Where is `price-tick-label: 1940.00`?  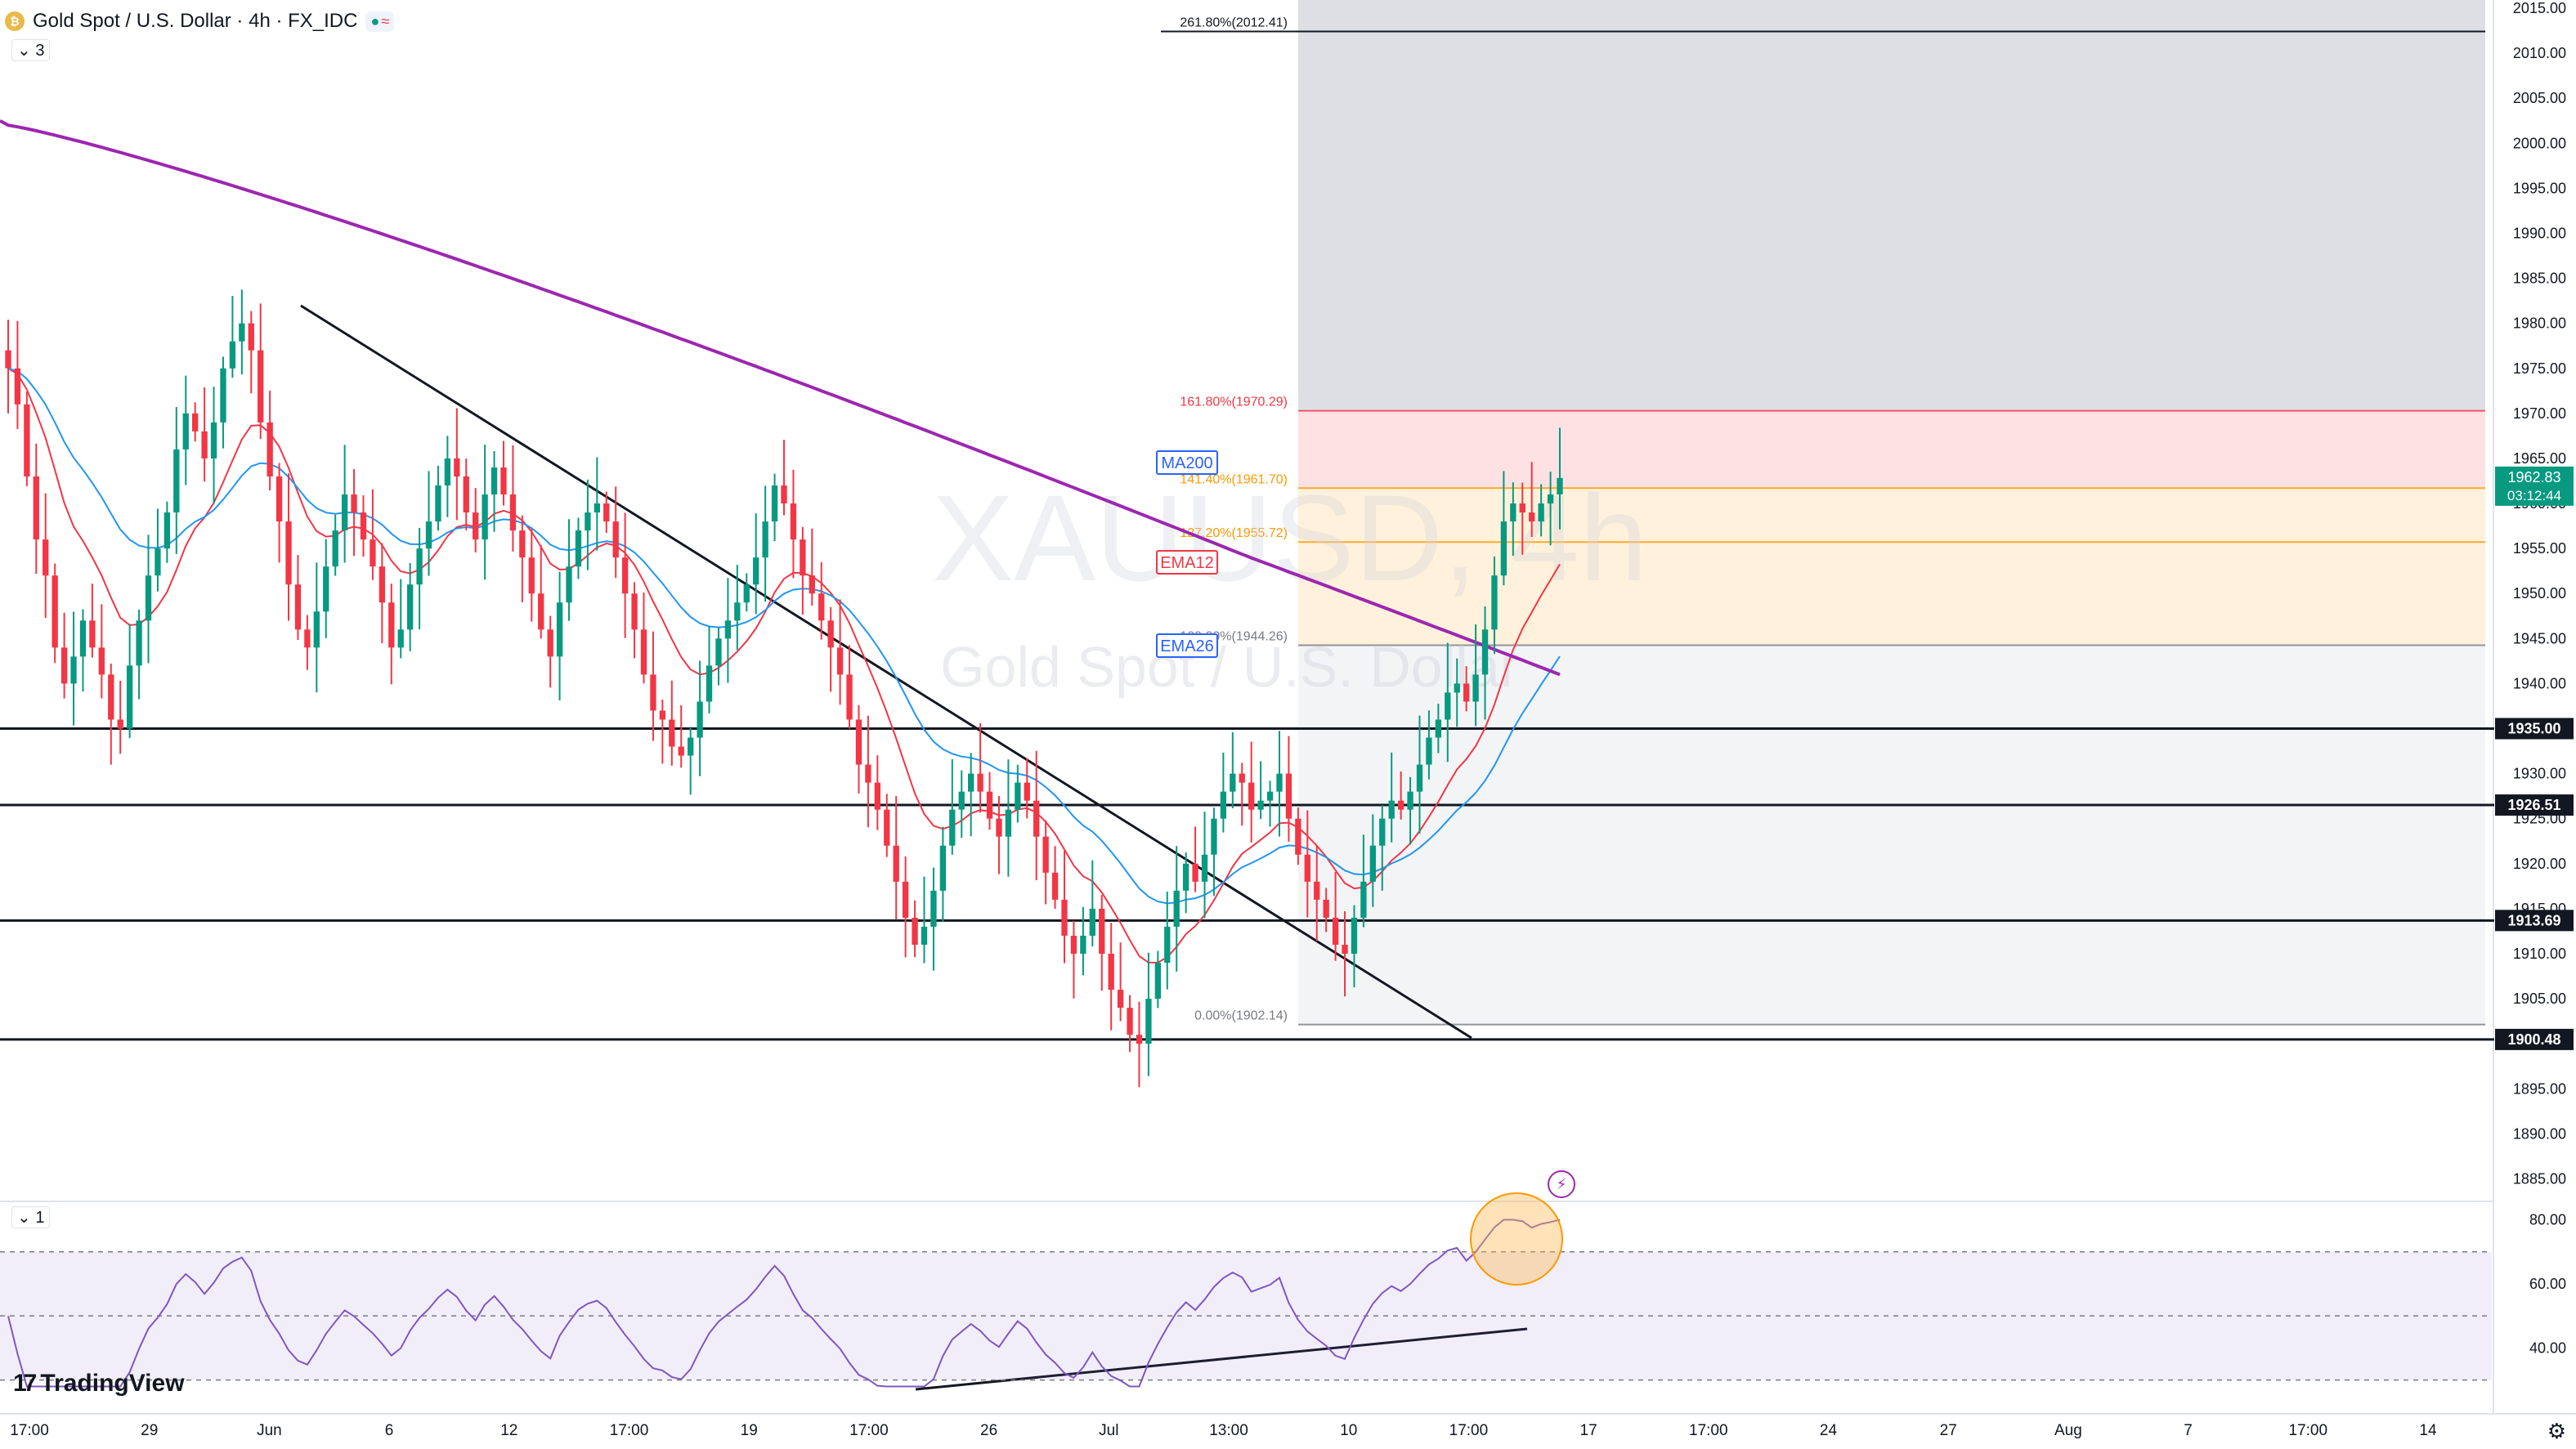 price-tick-label: 1940.00 is located at coordinates (2540, 683).